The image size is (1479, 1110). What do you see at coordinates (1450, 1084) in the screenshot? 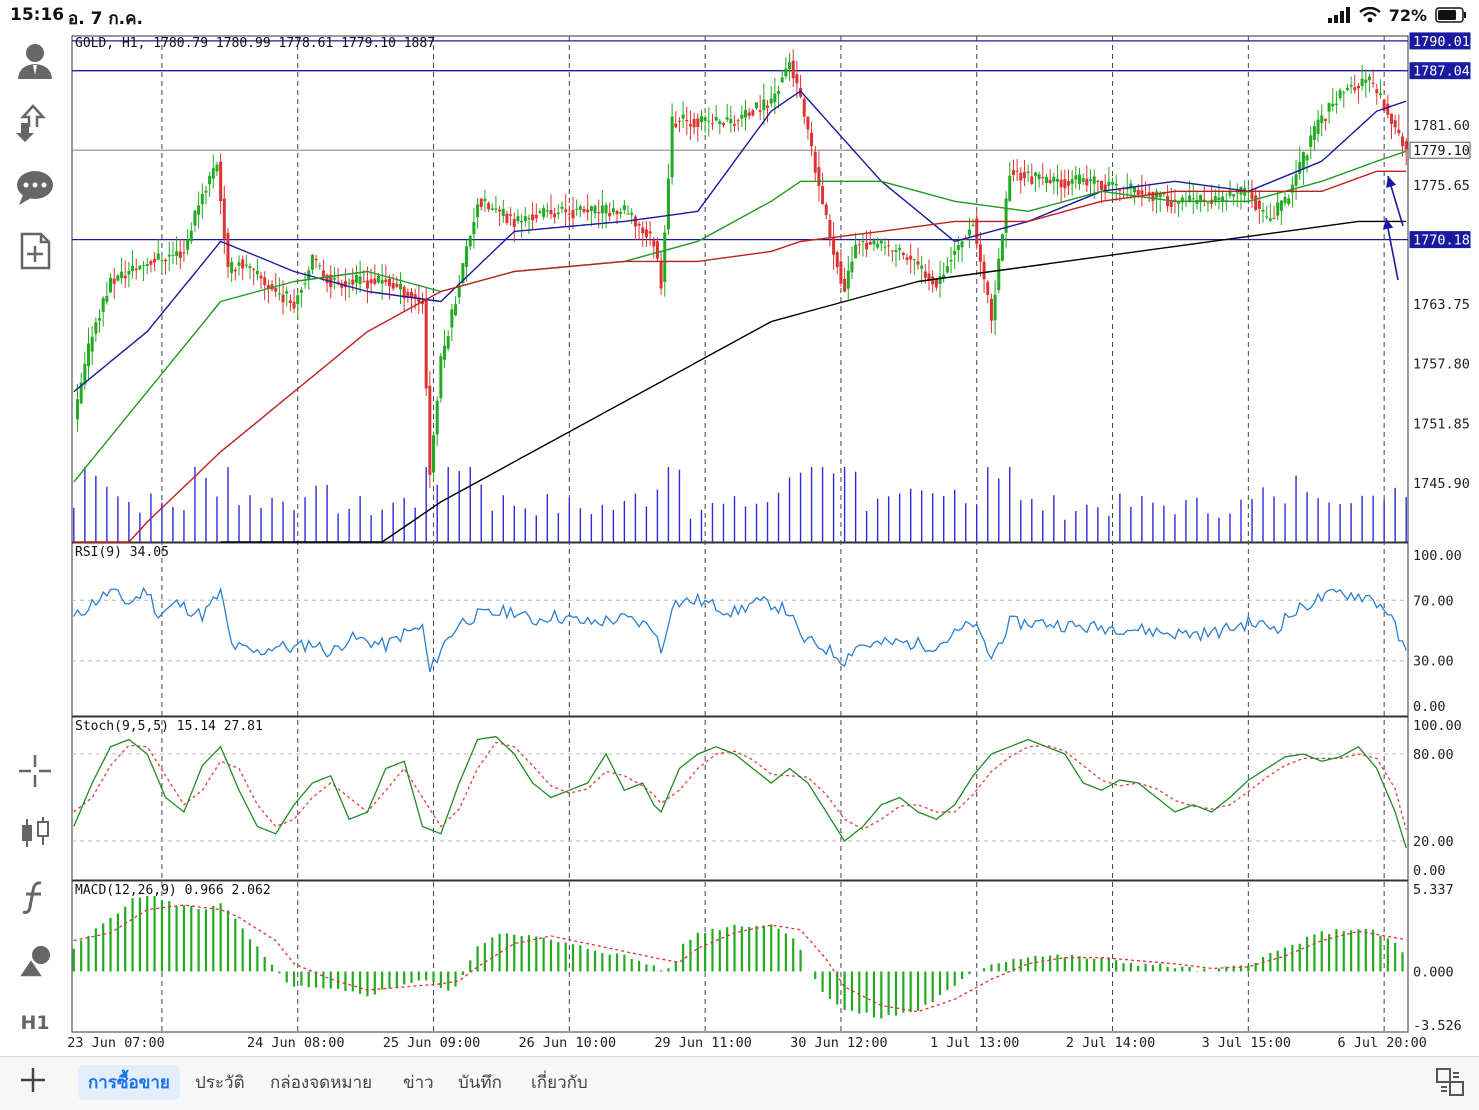
I see `layout-button` at bounding box center [1450, 1084].